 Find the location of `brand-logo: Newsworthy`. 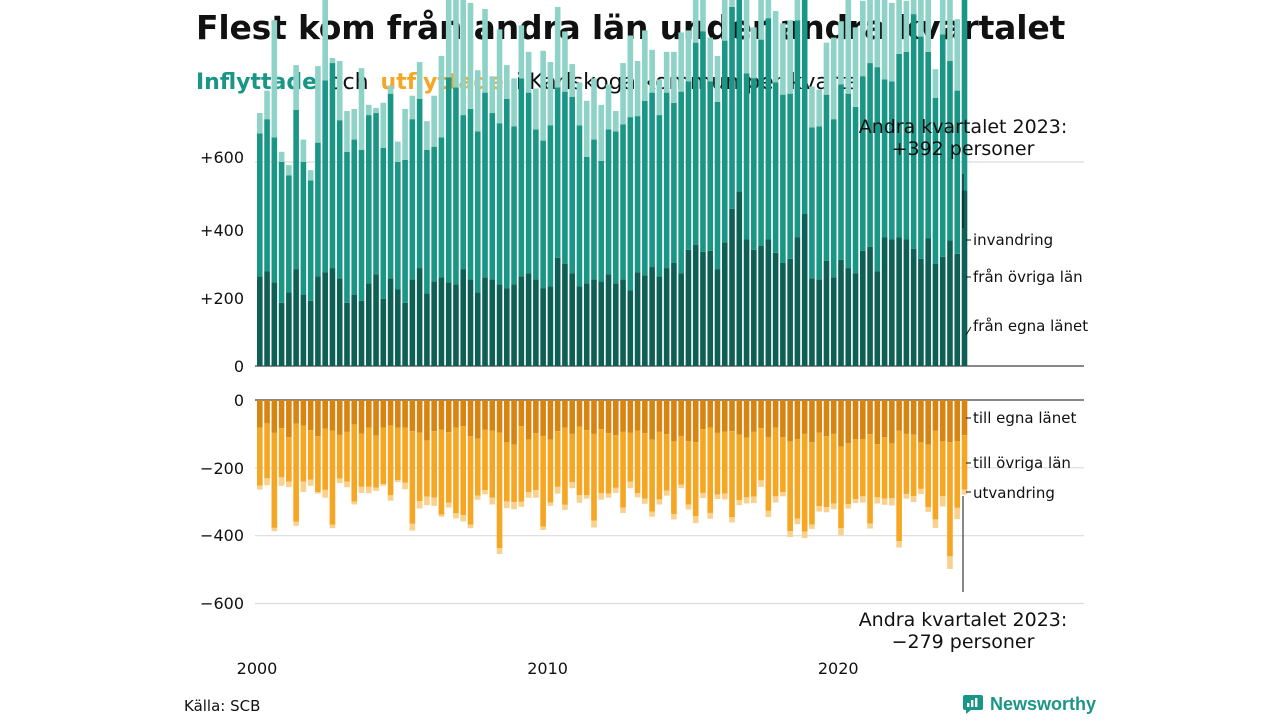

brand-logo: Newsworthy is located at coordinates (1029, 704).